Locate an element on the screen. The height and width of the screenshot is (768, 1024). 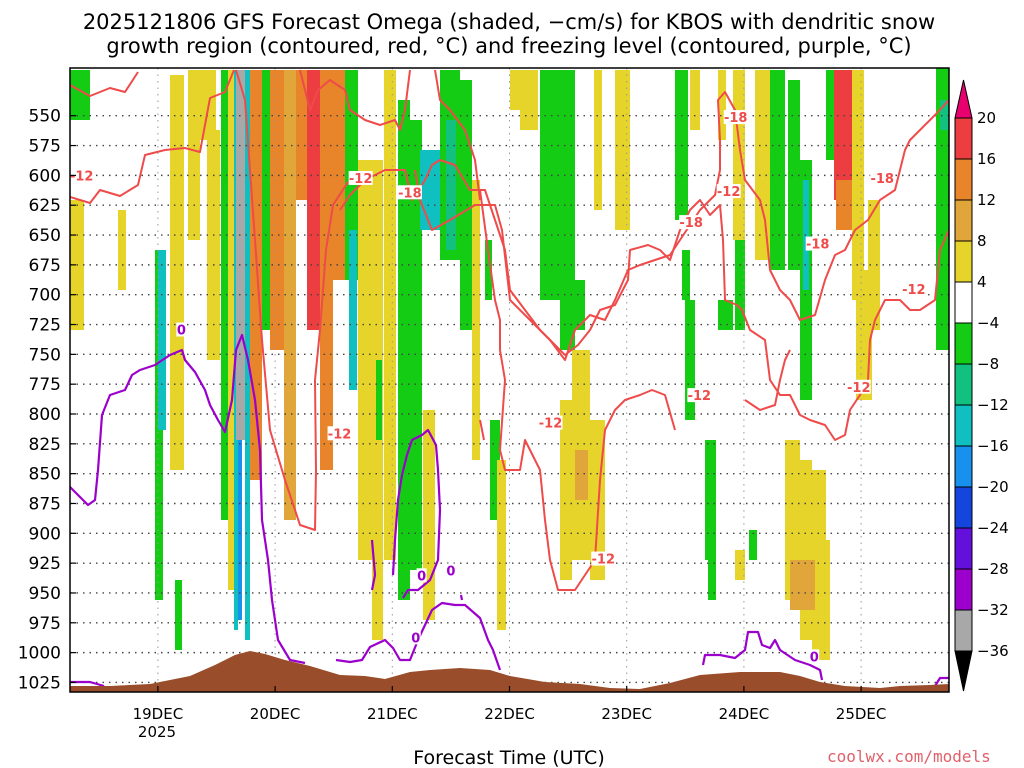
y-tick-label: 600 is located at coordinates (45, 176).